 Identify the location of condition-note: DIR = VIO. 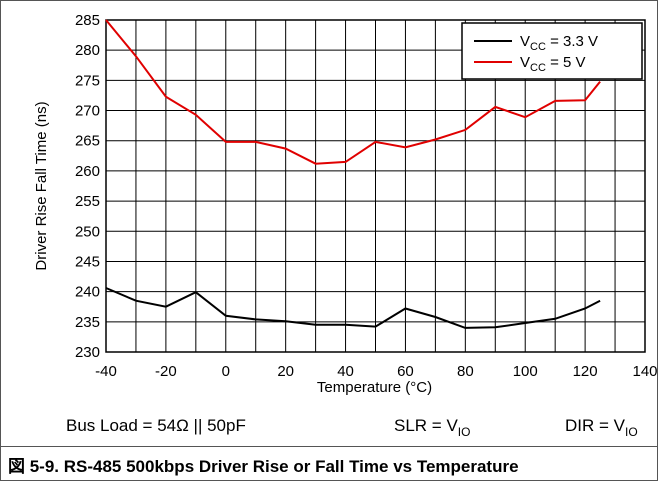
(601, 427).